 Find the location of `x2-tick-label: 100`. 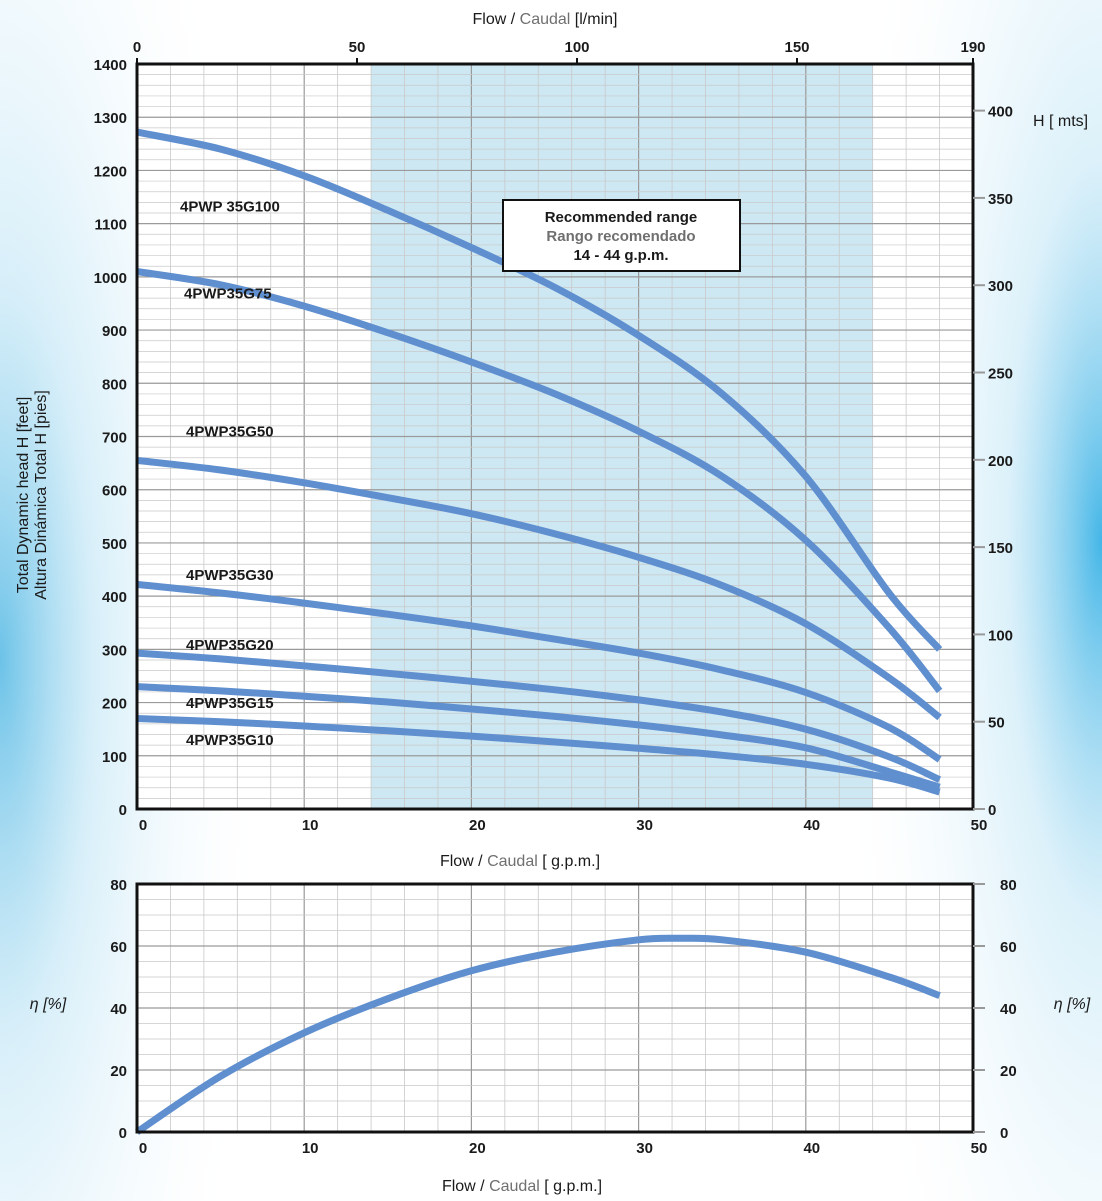

x2-tick-label: 100 is located at coordinates (576, 47).